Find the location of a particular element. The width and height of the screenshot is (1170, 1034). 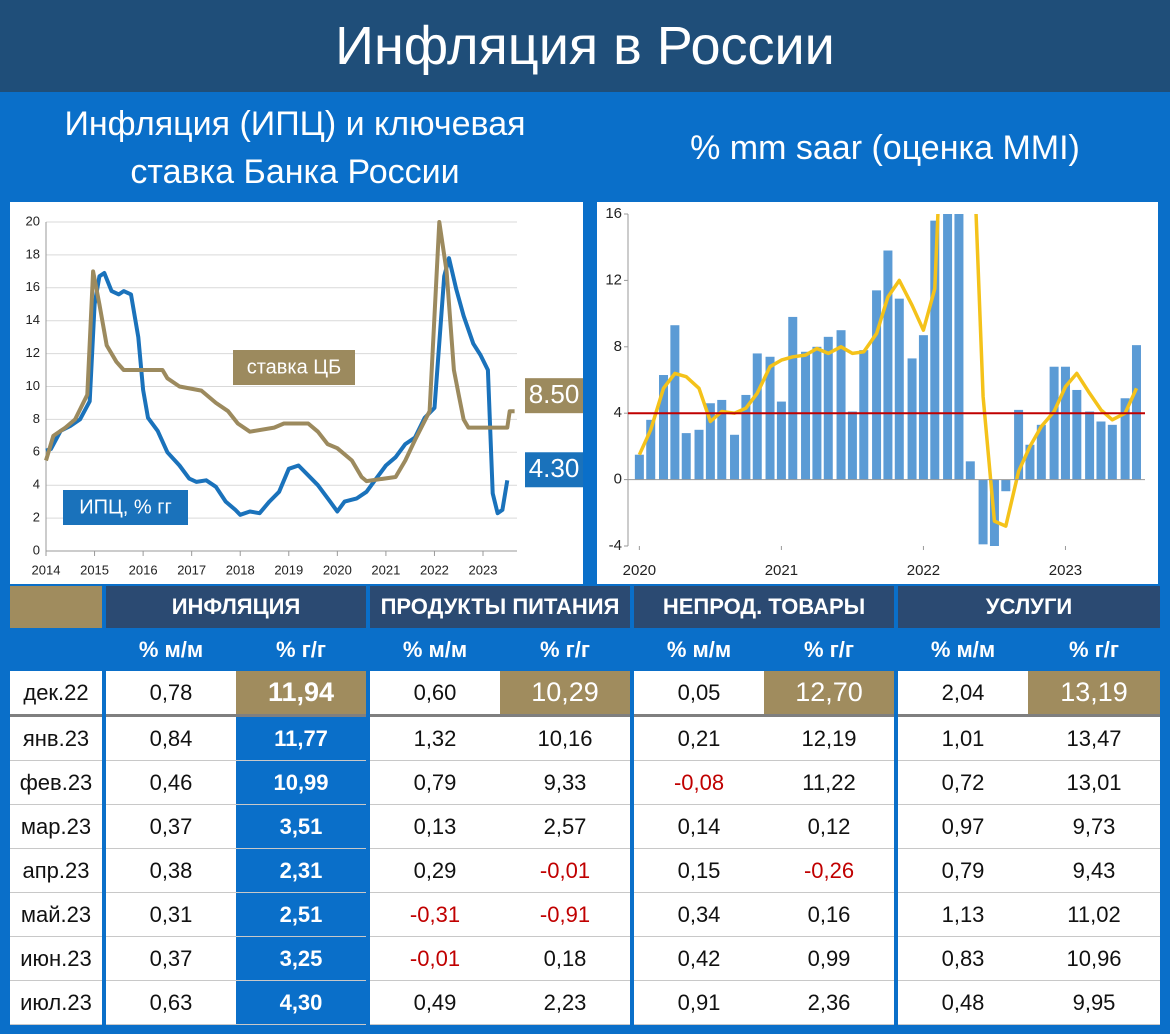

x-tick-label: 2014 is located at coordinates (46, 569).